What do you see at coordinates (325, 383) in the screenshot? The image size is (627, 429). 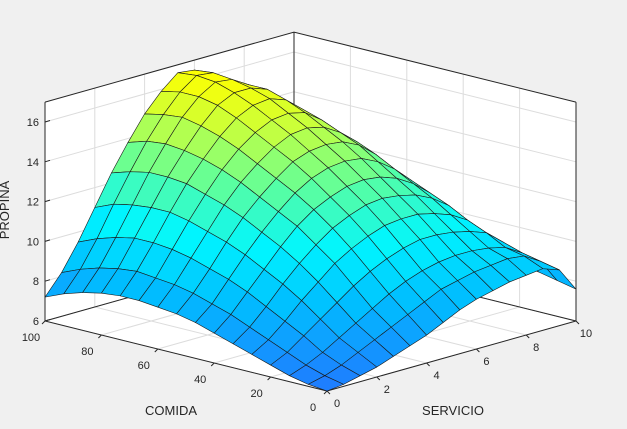 I see `surface-face` at bounding box center [325, 383].